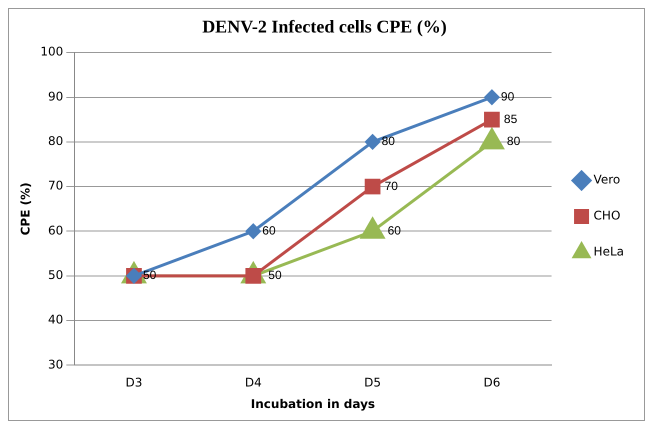  I want to click on x-tick-label: D6, so click(491, 383).